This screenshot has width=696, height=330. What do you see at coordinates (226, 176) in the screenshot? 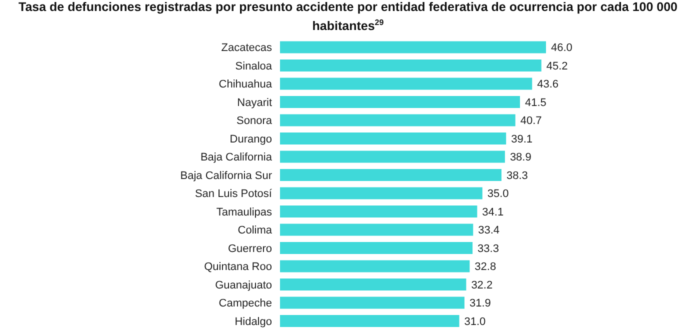
I see `y-tick-label: Baja California Sur` at bounding box center [226, 176].